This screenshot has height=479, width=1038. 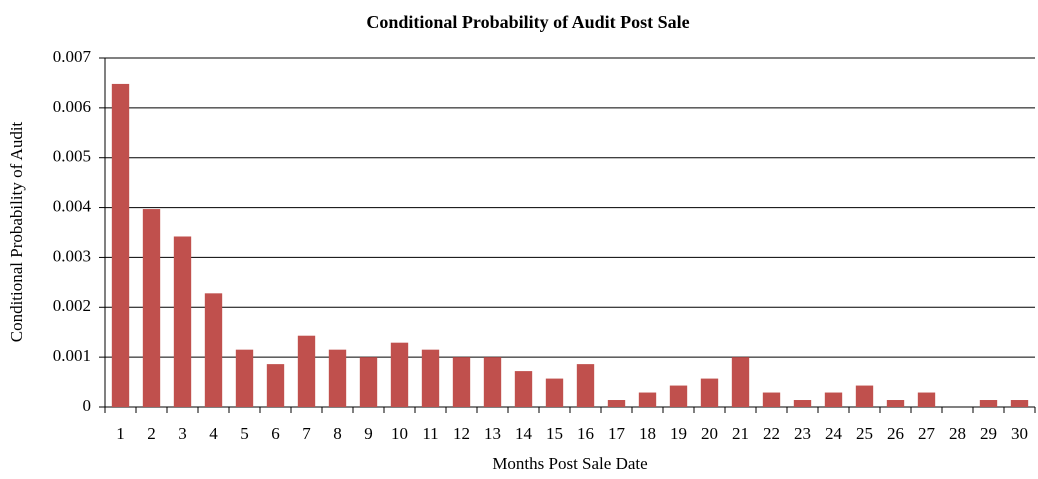 What do you see at coordinates (554, 433) in the screenshot?
I see `x-tick-label: 15` at bounding box center [554, 433].